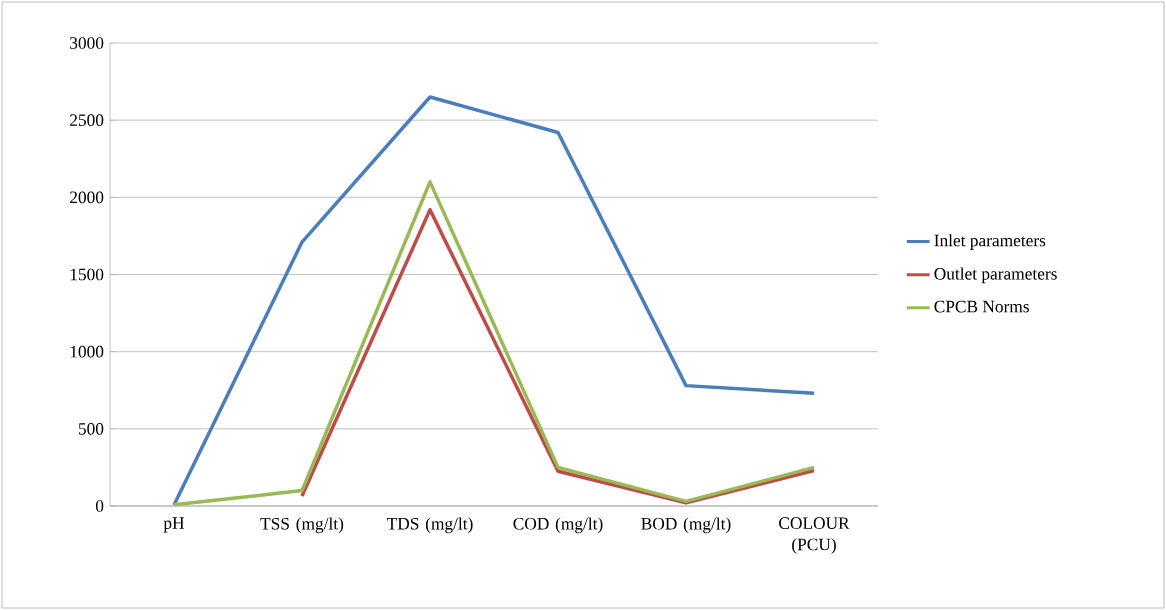 This screenshot has height=610, width=1166. Describe the element at coordinates (87, 197) in the screenshot. I see `y-tick-label: 2000` at that location.